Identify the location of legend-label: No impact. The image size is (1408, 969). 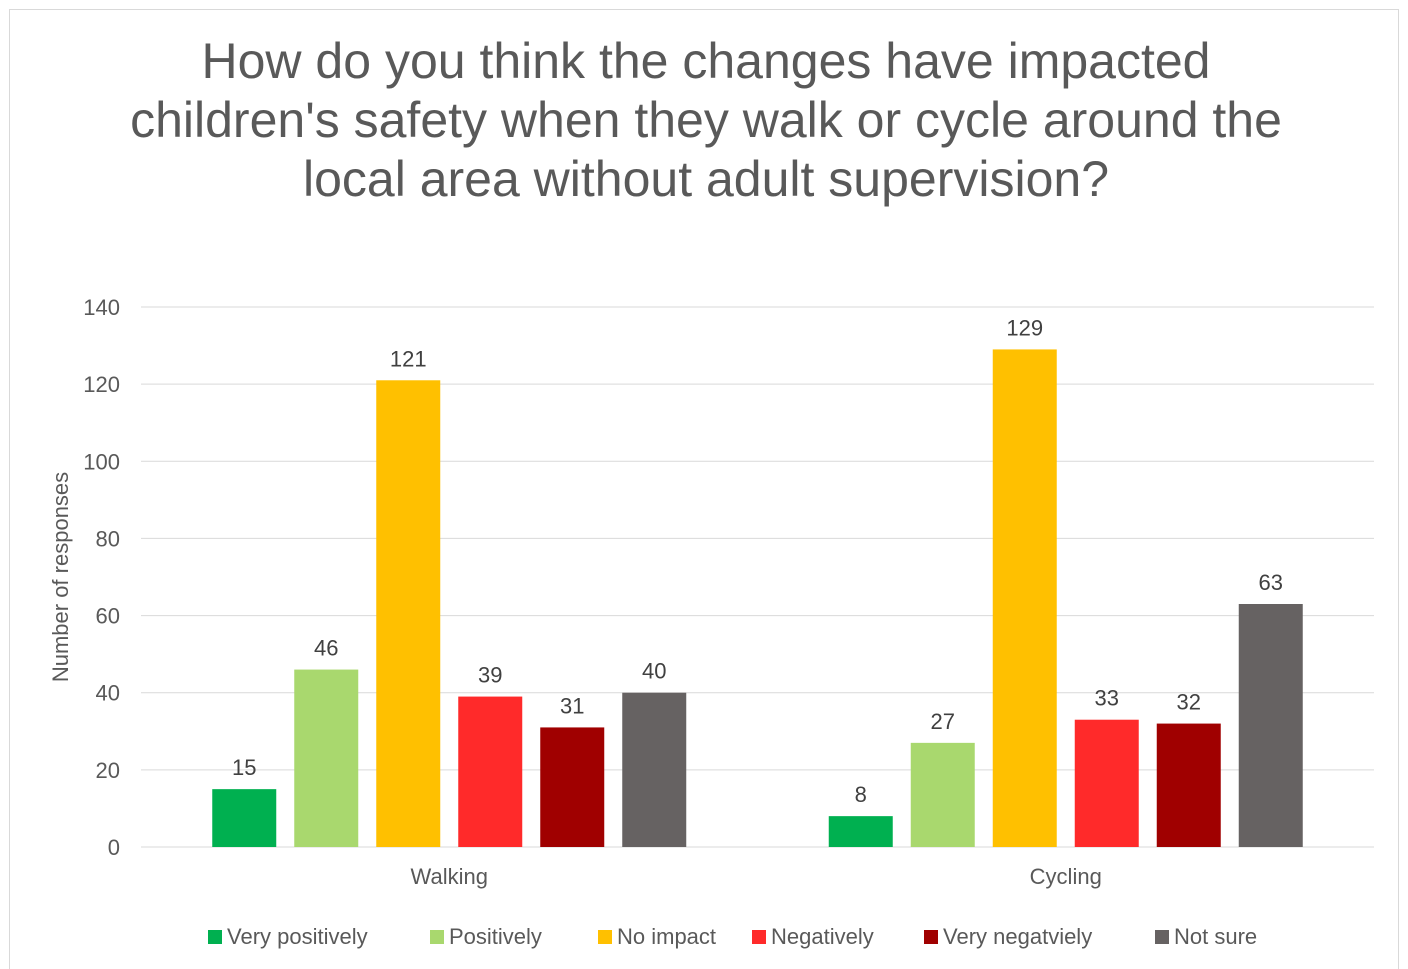
(667, 936).